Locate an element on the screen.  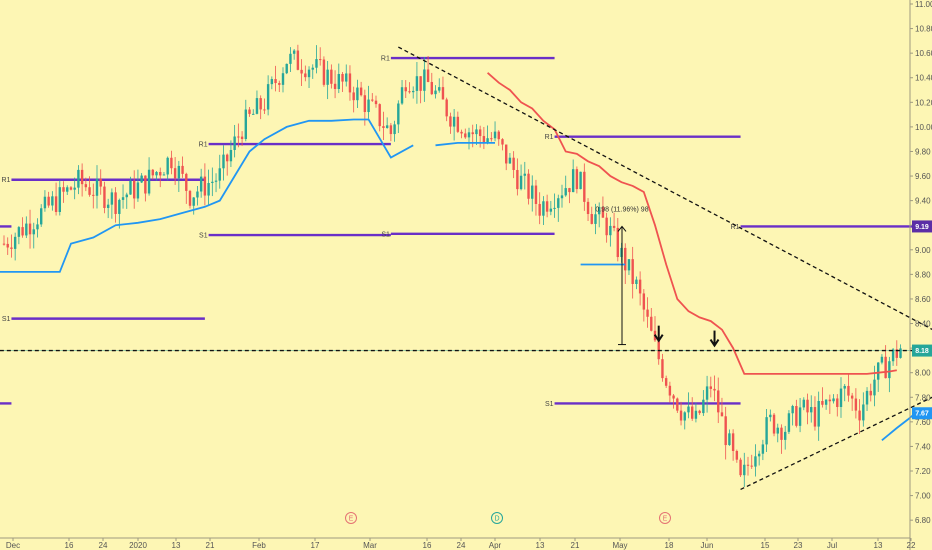
y-tick-label: 7.40 is located at coordinates (923, 446).